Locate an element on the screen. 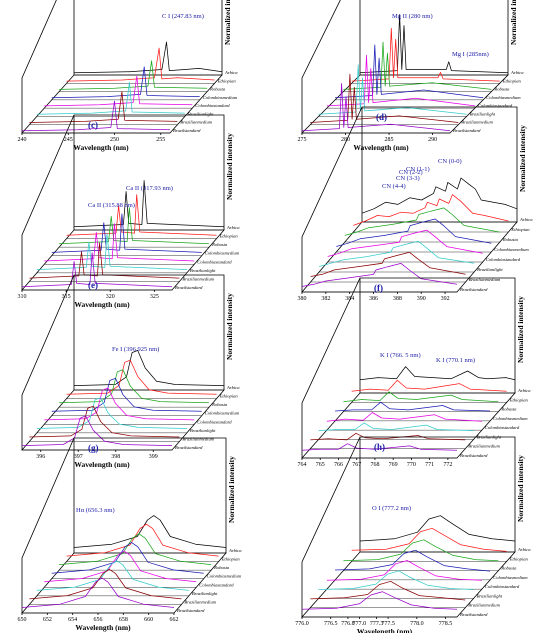 The width and height of the screenshot is (550, 633). peak-annotation: O I (777.2 nm) is located at coordinates (391, 508).